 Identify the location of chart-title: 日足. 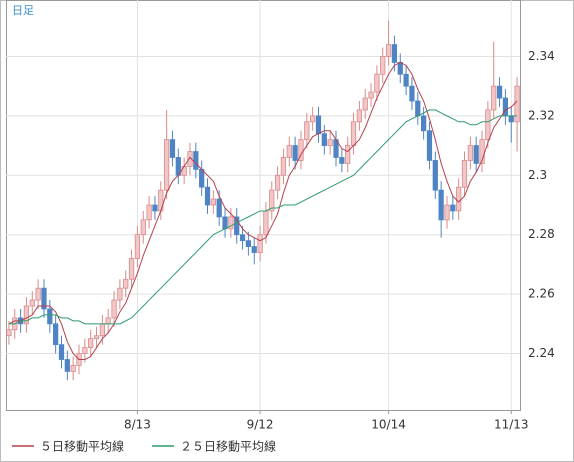
(23, 10).